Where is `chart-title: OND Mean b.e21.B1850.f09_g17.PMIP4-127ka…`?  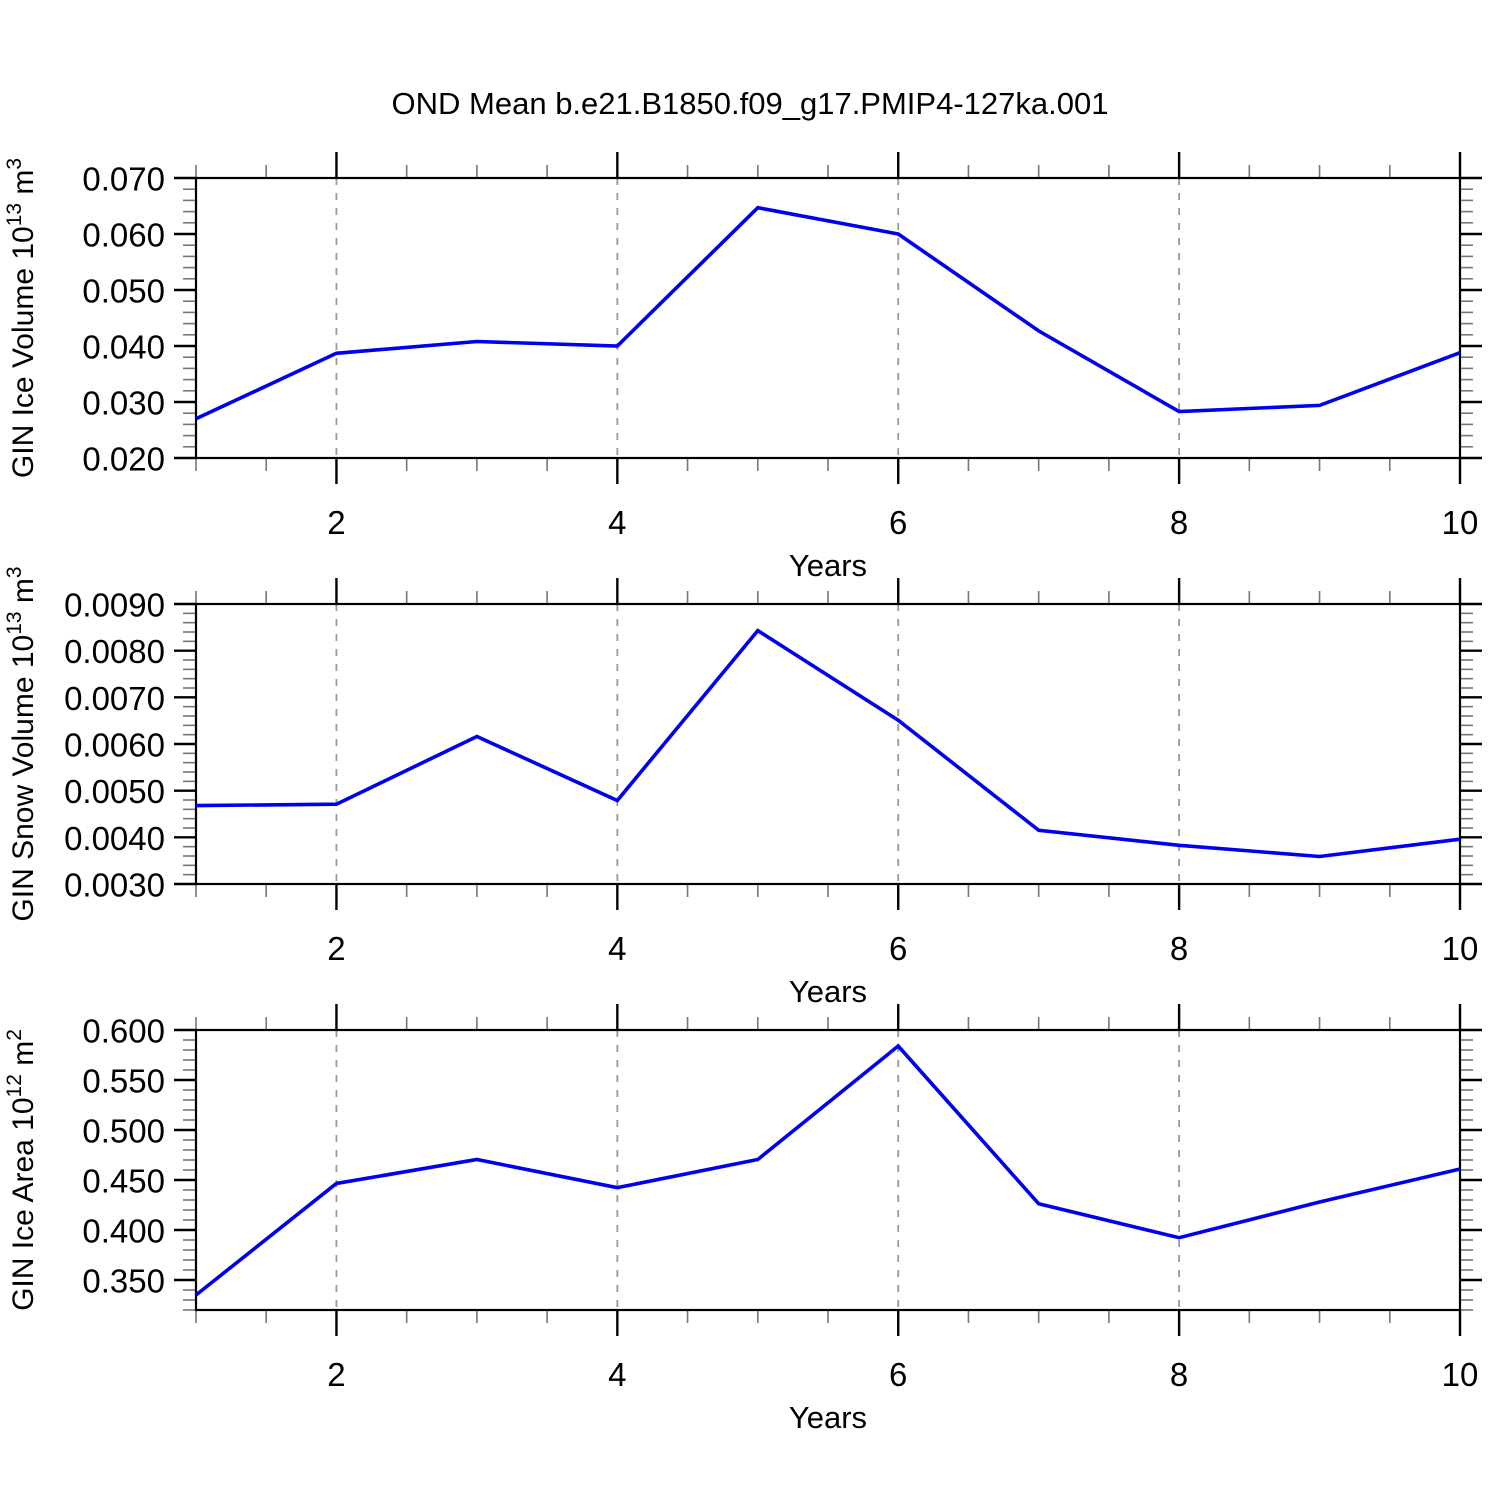 chart-title: OND Mean b.e21.B1850.f09_g17.PMIP4-127ka… is located at coordinates (750, 103).